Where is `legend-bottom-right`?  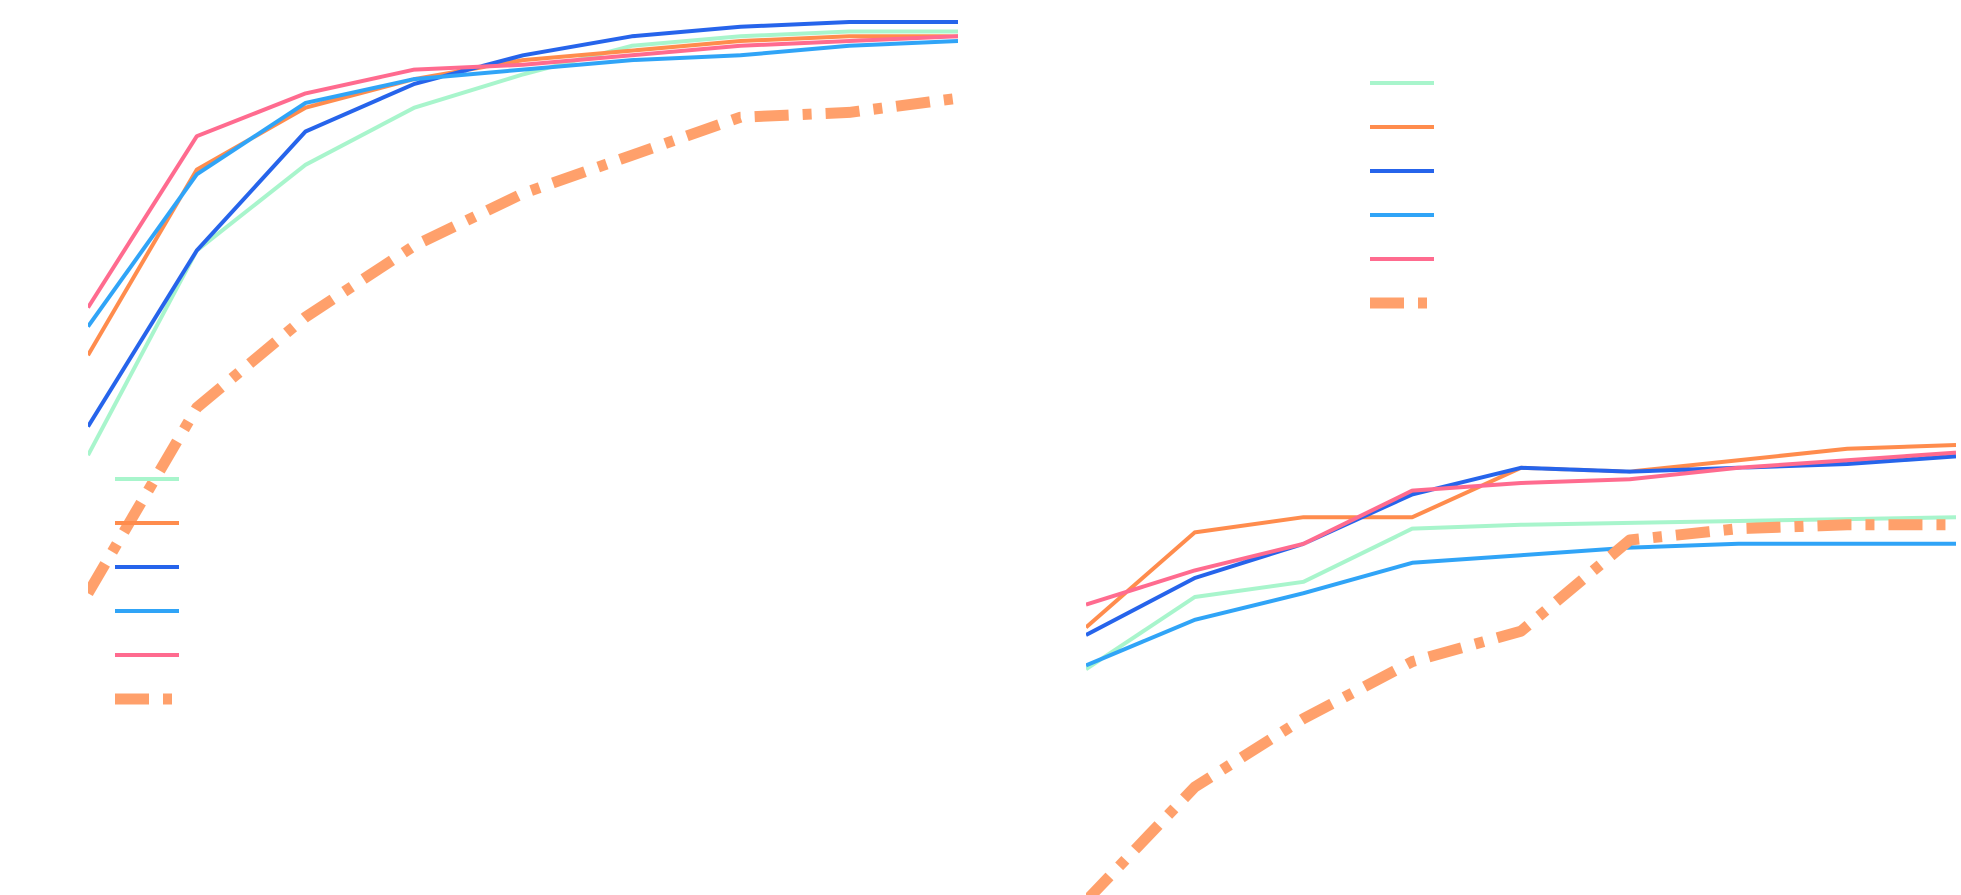 legend-bottom-right is located at coordinates (147, 591).